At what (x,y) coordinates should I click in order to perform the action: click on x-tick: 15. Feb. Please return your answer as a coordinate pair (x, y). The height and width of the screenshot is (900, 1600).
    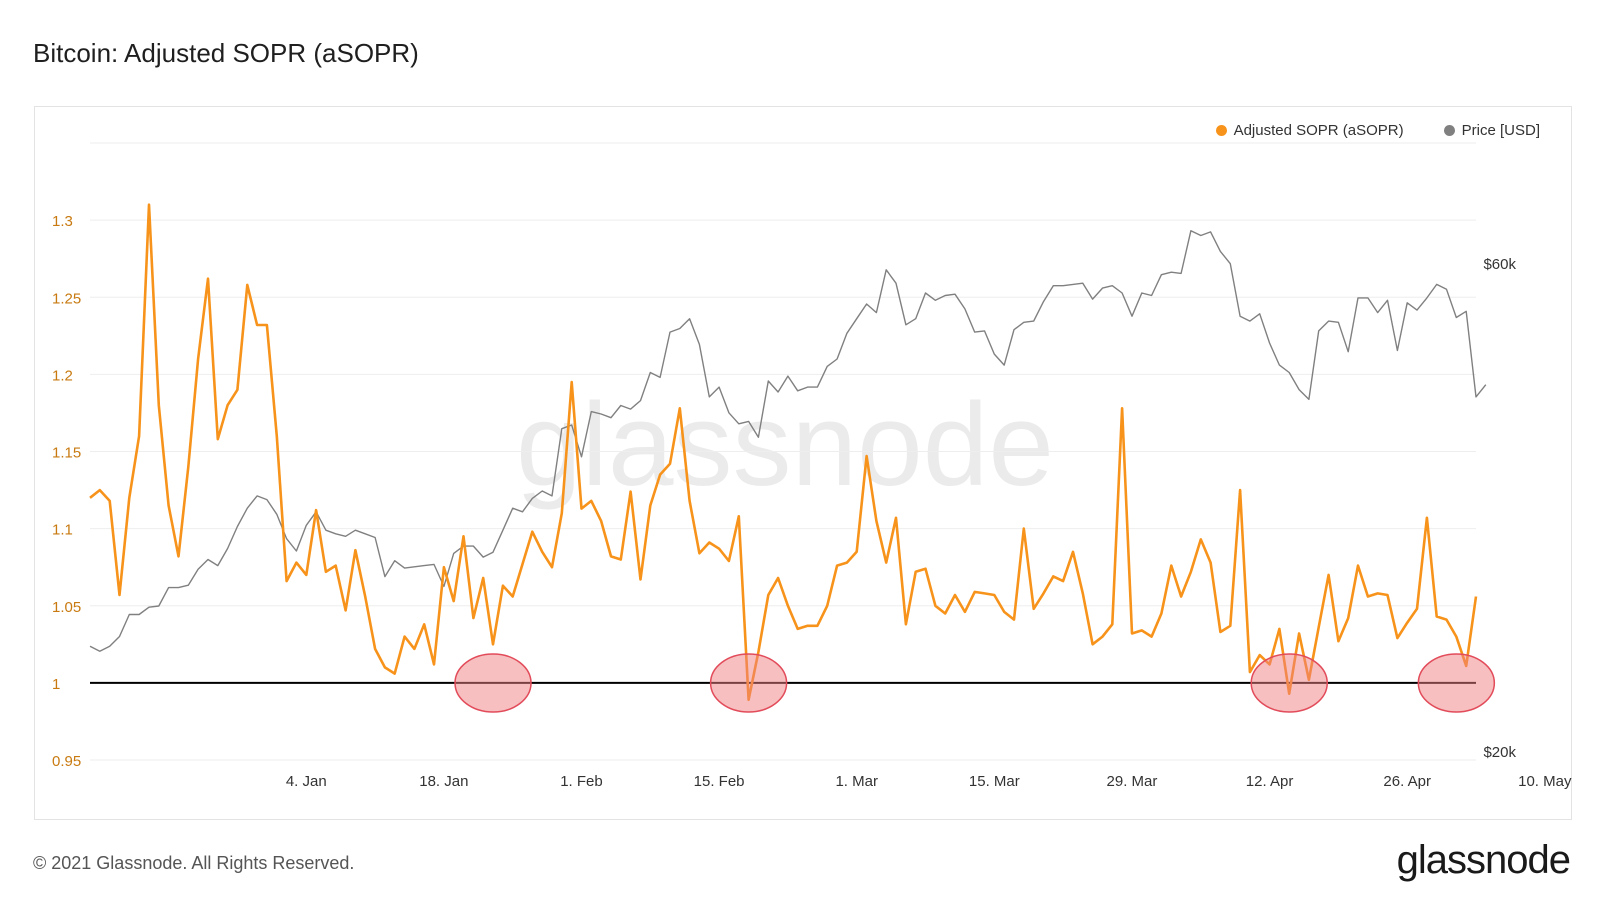
    Looking at the image, I should click on (719, 781).